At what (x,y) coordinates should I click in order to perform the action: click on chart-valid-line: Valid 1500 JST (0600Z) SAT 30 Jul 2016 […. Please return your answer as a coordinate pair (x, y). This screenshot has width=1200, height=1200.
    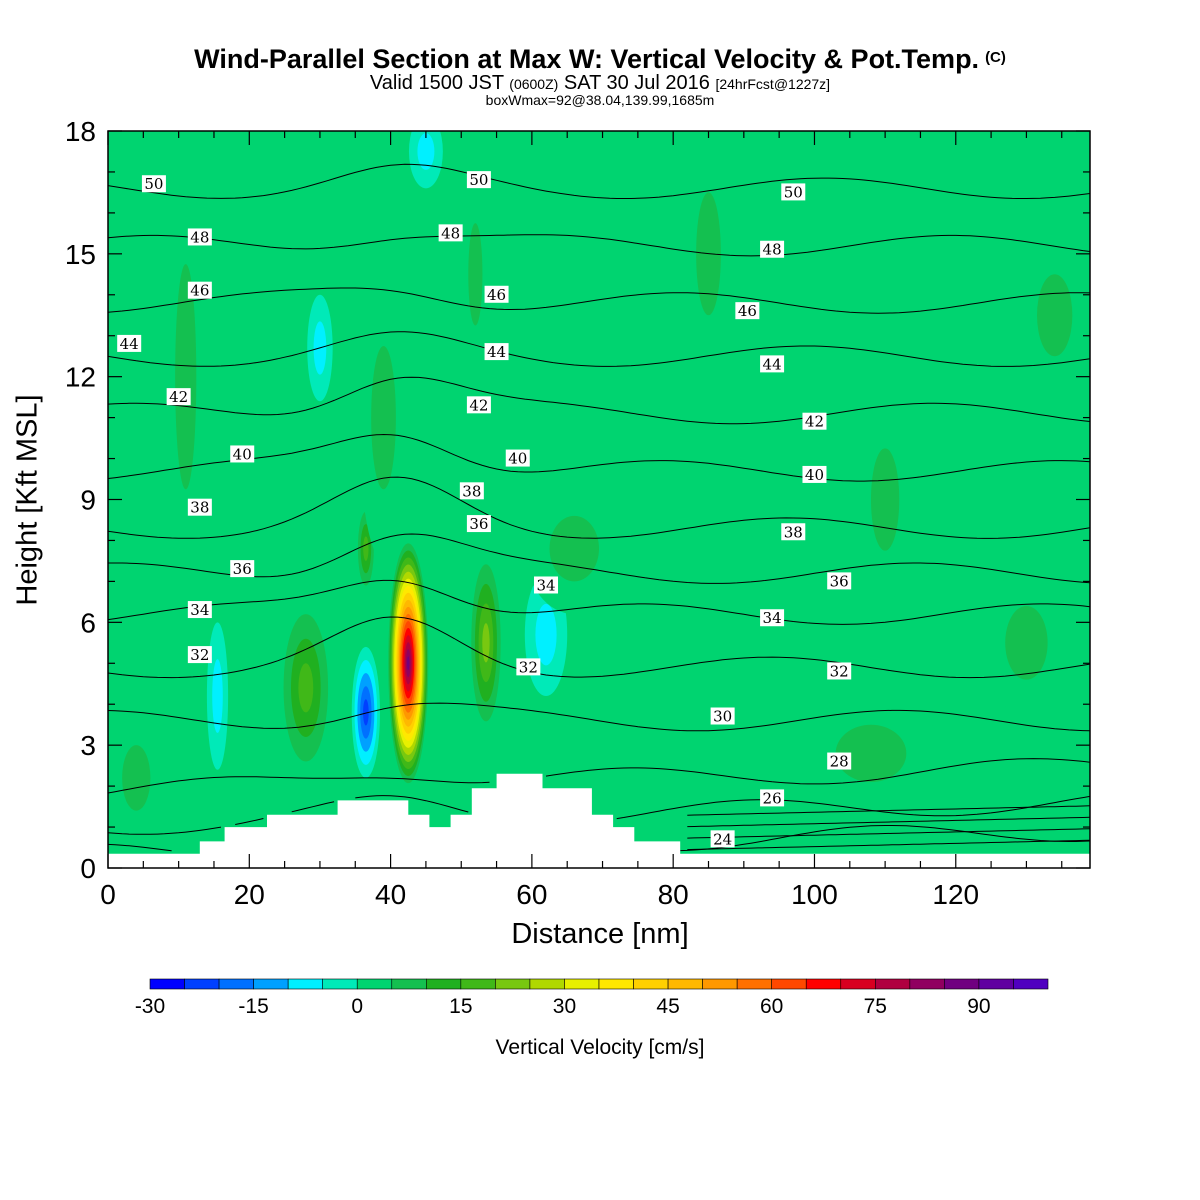
    Looking at the image, I should click on (600, 83).